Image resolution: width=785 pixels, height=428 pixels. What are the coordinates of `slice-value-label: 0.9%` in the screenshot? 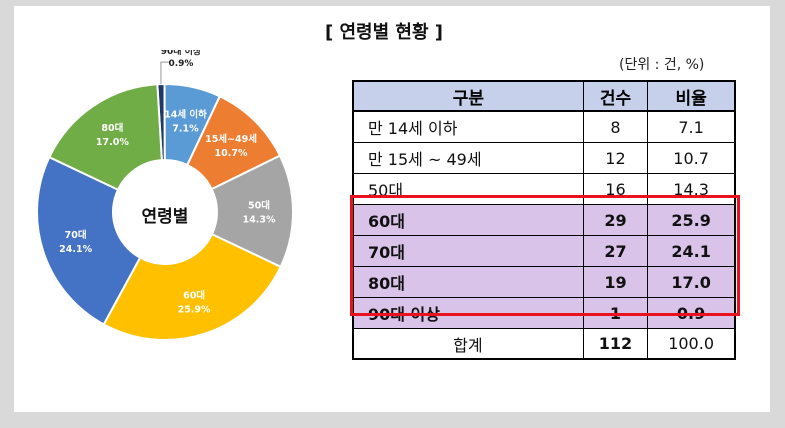 It's located at (180, 64).